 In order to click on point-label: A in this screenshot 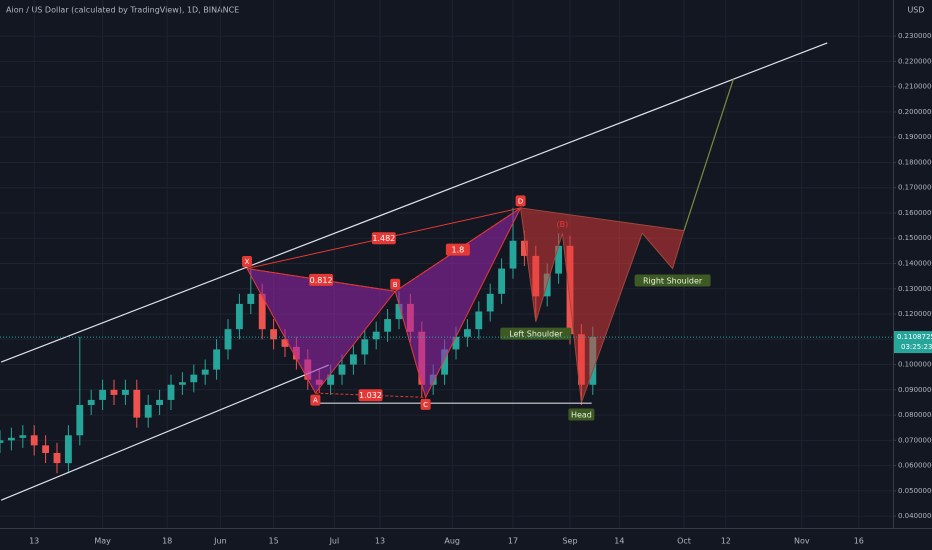, I will do `click(315, 401)`.